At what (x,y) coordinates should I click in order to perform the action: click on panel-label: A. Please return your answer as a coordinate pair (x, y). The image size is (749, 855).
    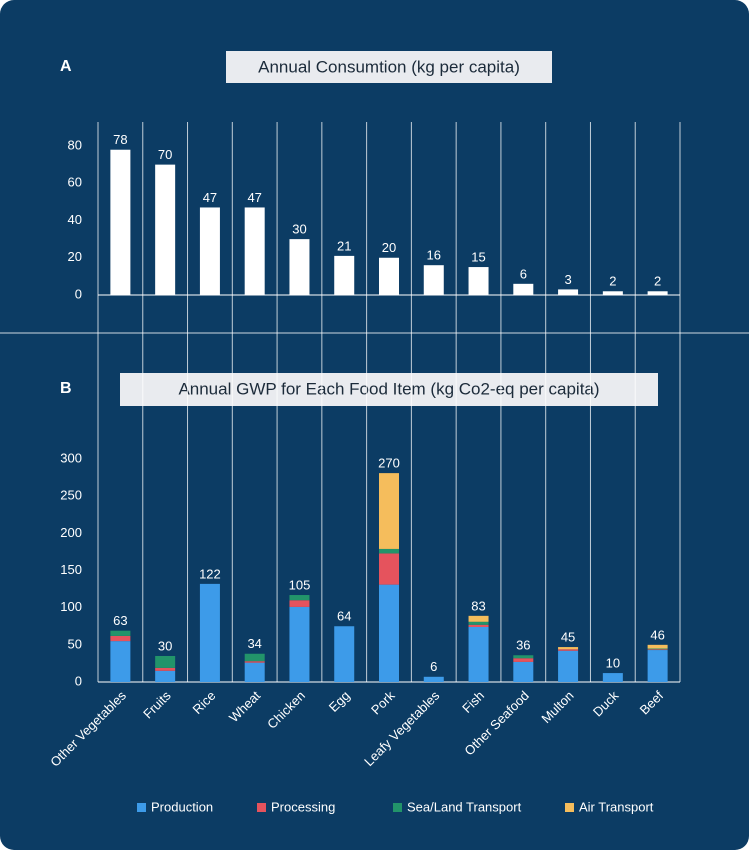
    Looking at the image, I should click on (66, 66).